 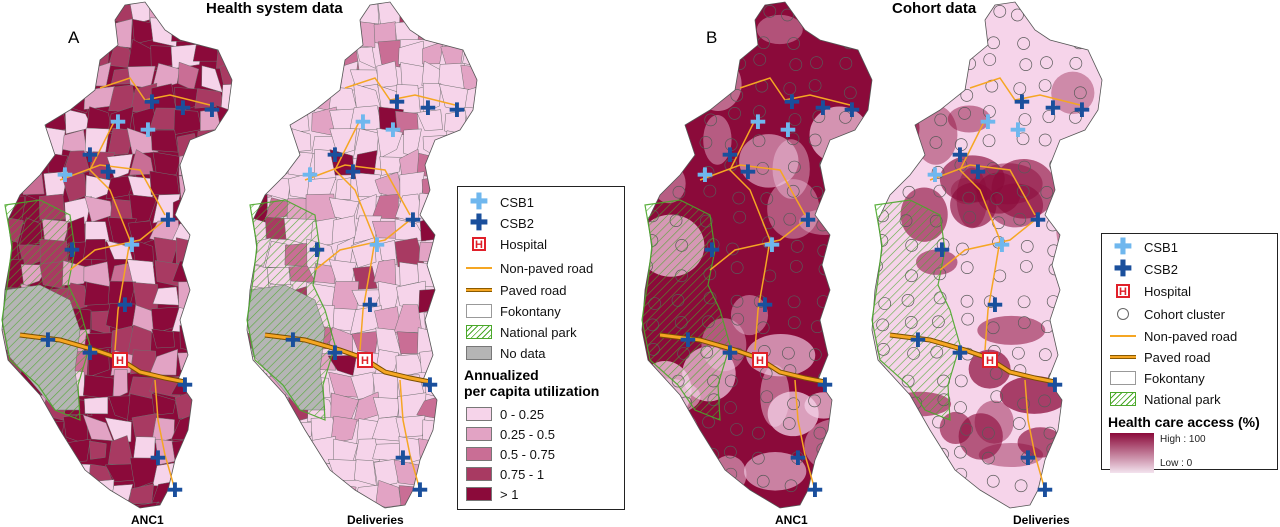 I want to click on legend-row-fokontany: Fokontany, so click(x=512, y=311).